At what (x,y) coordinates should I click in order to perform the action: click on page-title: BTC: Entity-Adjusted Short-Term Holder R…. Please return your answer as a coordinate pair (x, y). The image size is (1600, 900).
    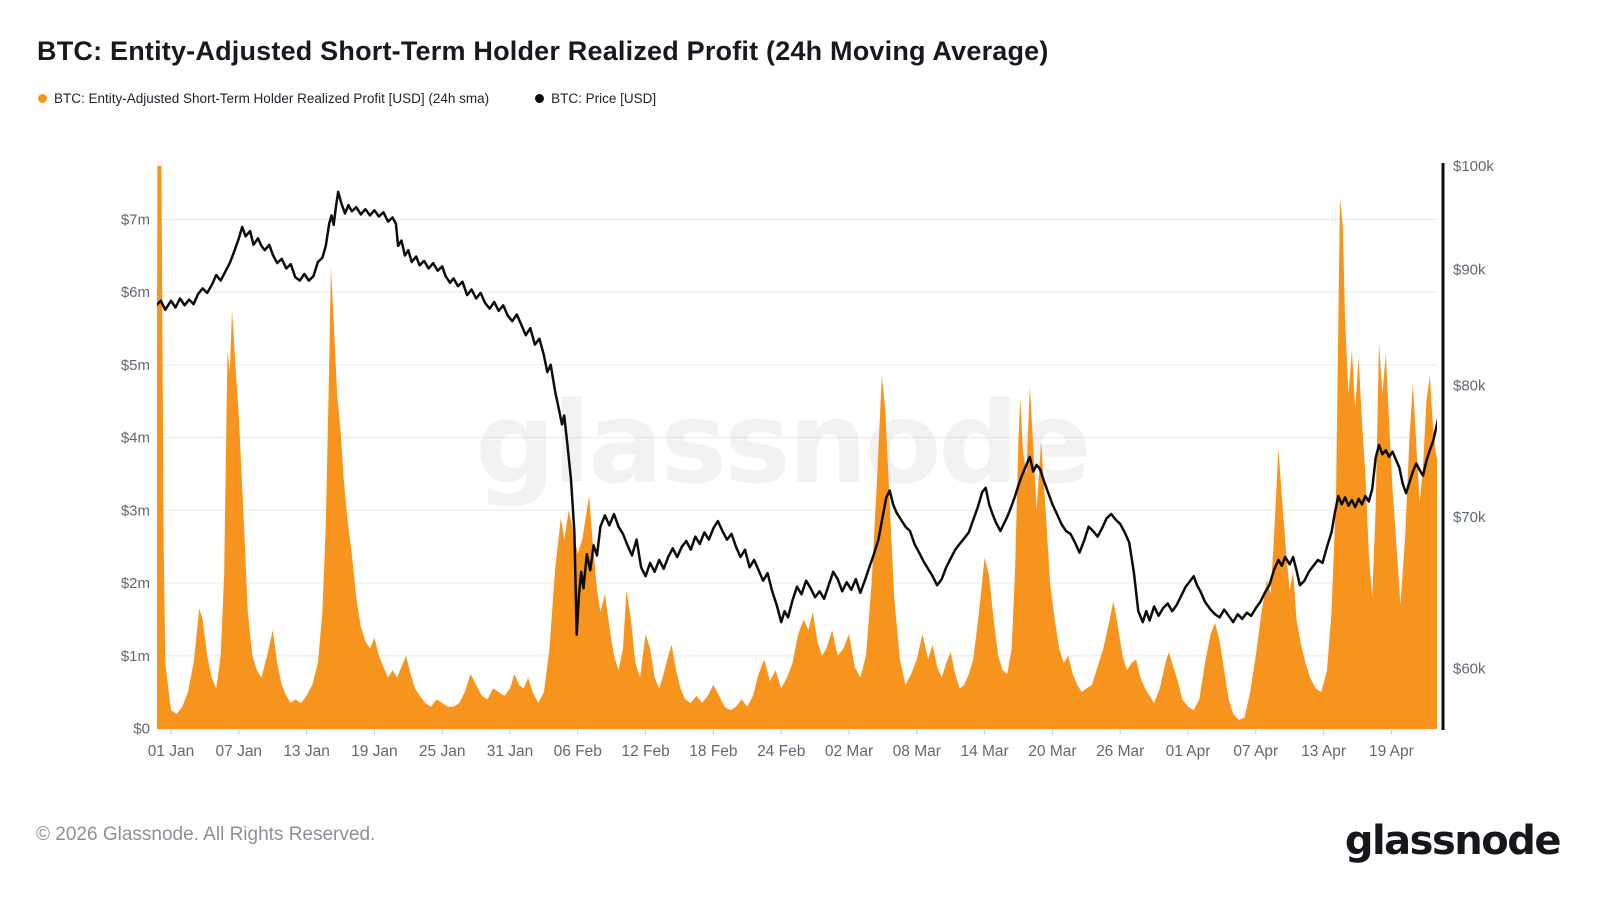
    Looking at the image, I should click on (543, 51).